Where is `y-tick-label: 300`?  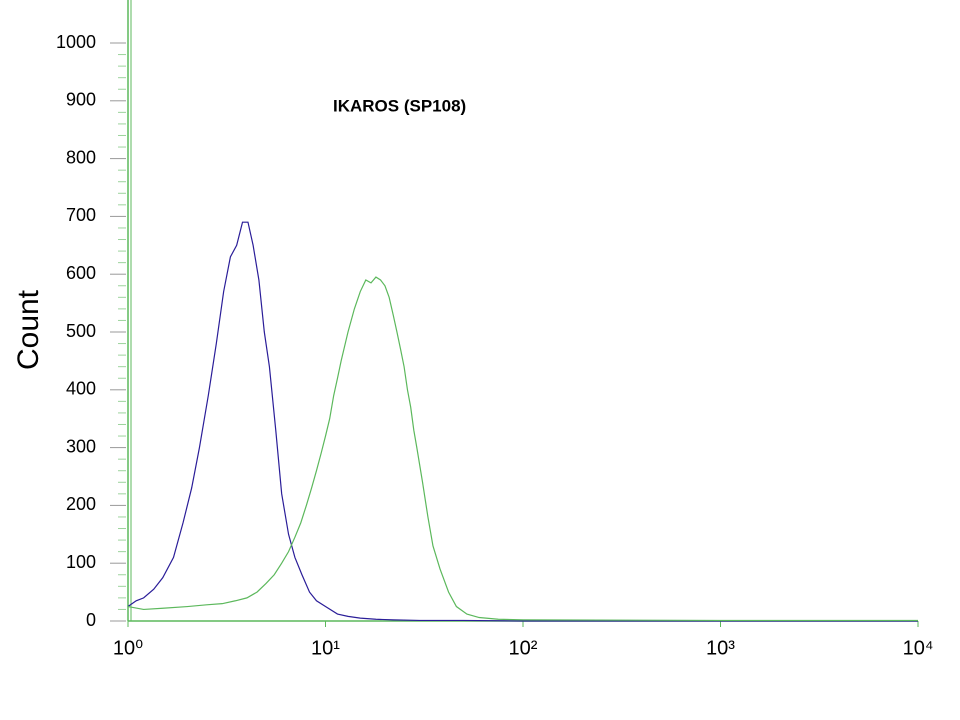
y-tick-label: 300 is located at coordinates (81, 446).